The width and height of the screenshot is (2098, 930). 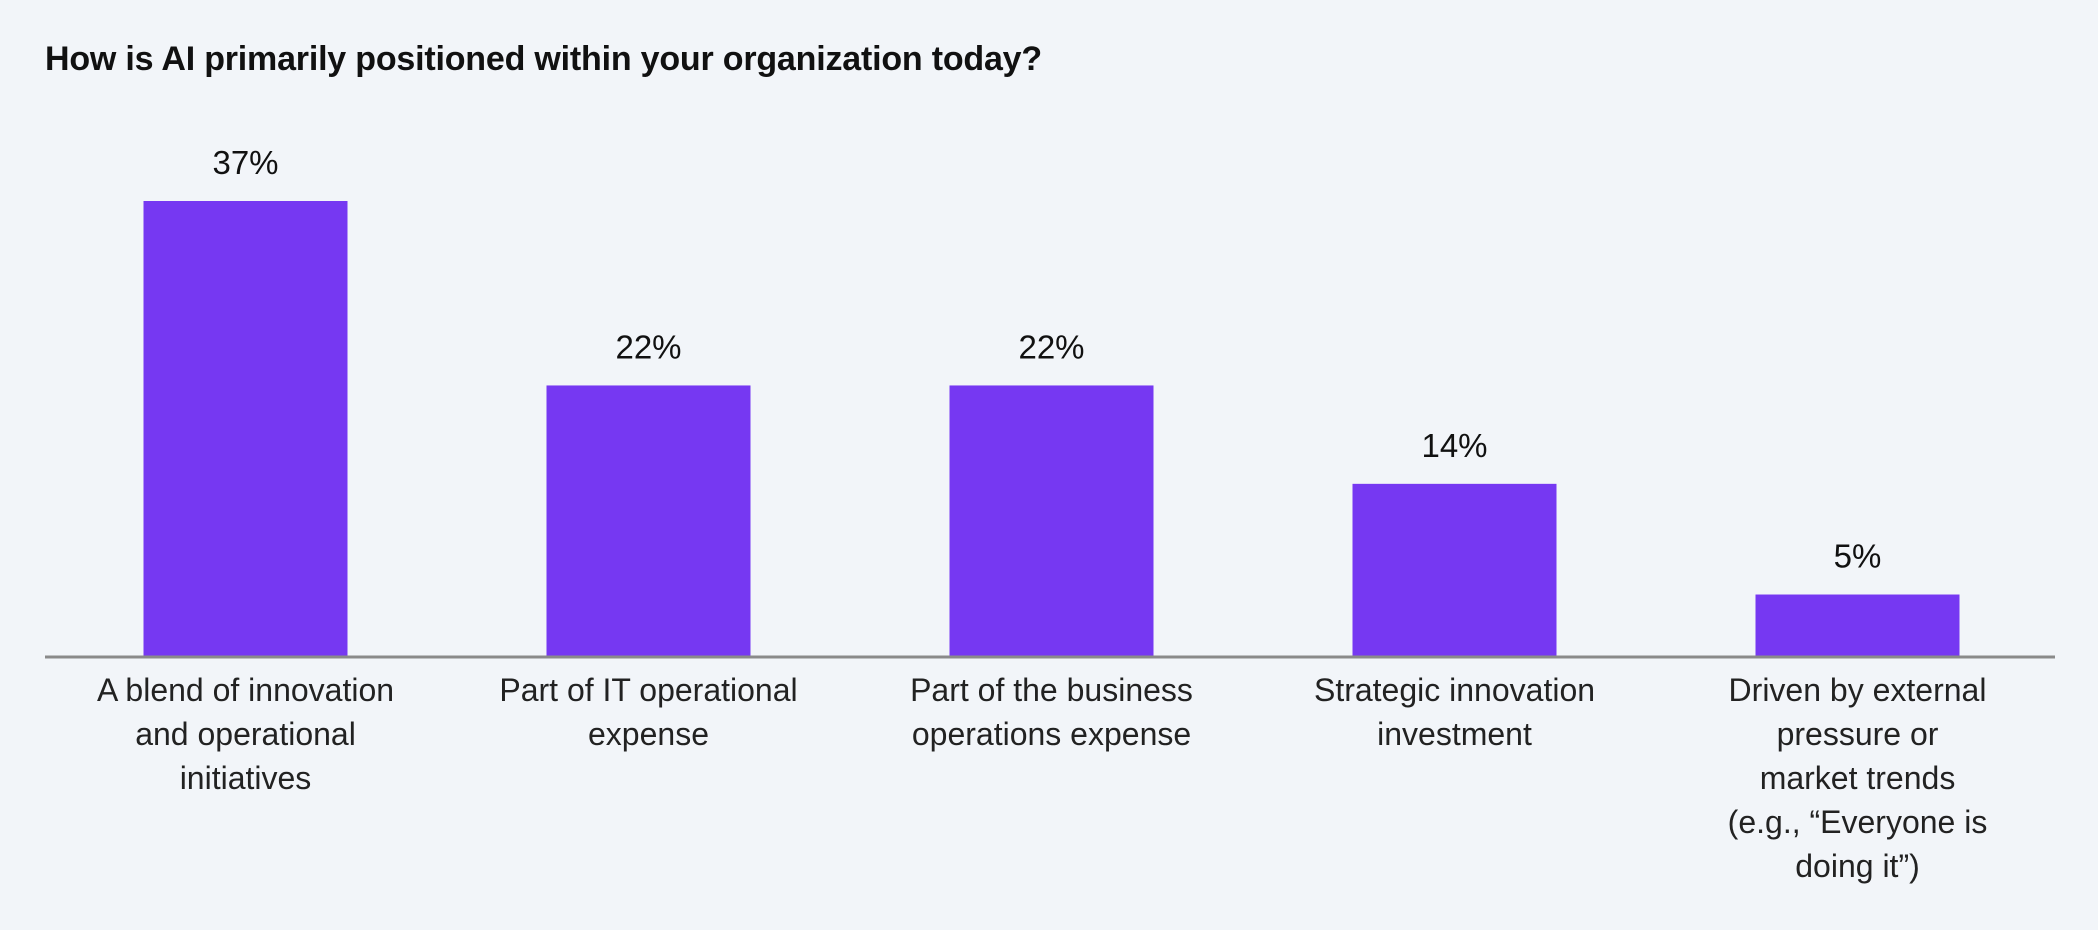 I want to click on x-tick-label-line: Part of the business, so click(x=1051, y=690).